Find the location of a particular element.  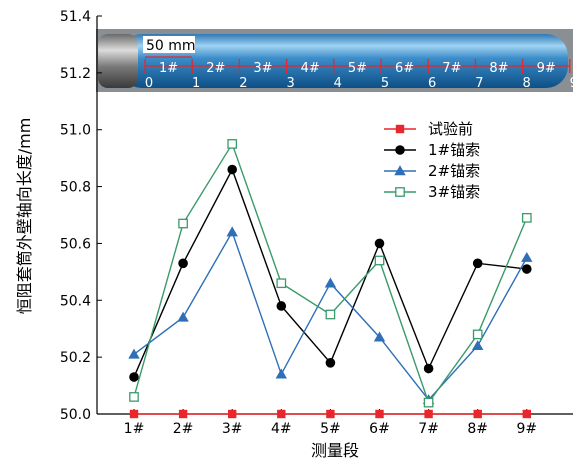

y-tick-label: 50.4 is located at coordinates (75, 301).